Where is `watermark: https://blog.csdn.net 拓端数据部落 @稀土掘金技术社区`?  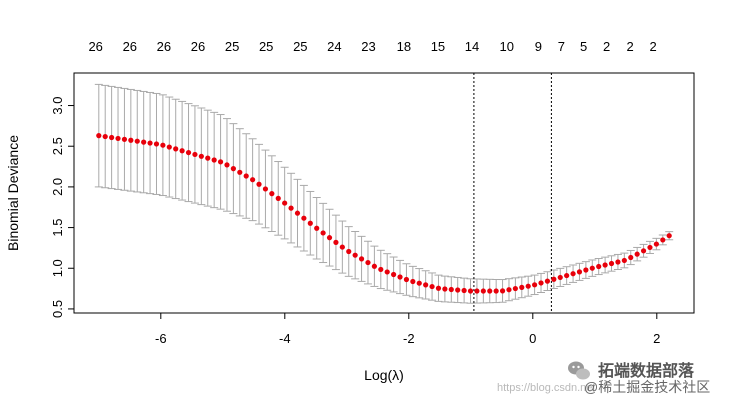 watermark: https://blog.csdn.net 拓端数据部落 @稀土掘金技术社区 is located at coordinates (603, 378).